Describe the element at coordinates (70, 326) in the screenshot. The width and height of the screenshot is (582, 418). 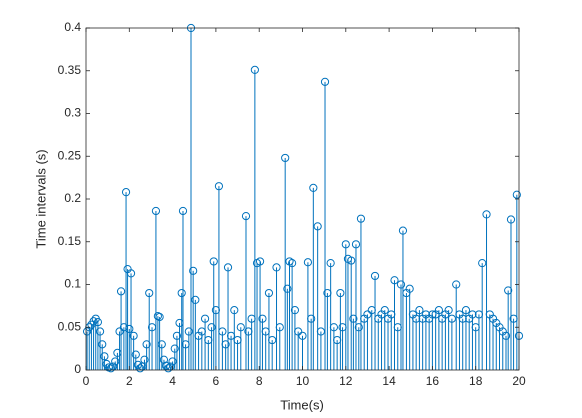
I see `y-tick-label: 0.05` at that location.